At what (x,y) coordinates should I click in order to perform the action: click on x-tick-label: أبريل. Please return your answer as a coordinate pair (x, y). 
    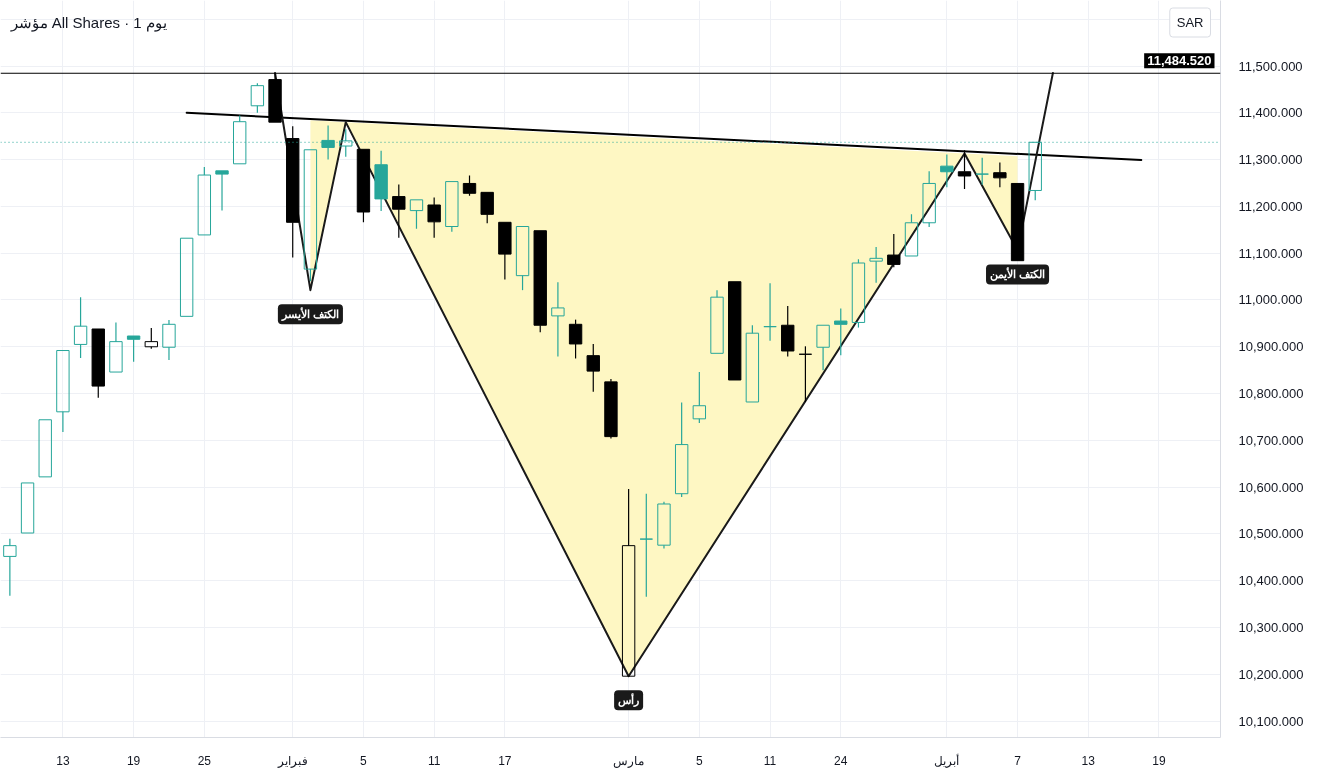
    Looking at the image, I should click on (947, 760).